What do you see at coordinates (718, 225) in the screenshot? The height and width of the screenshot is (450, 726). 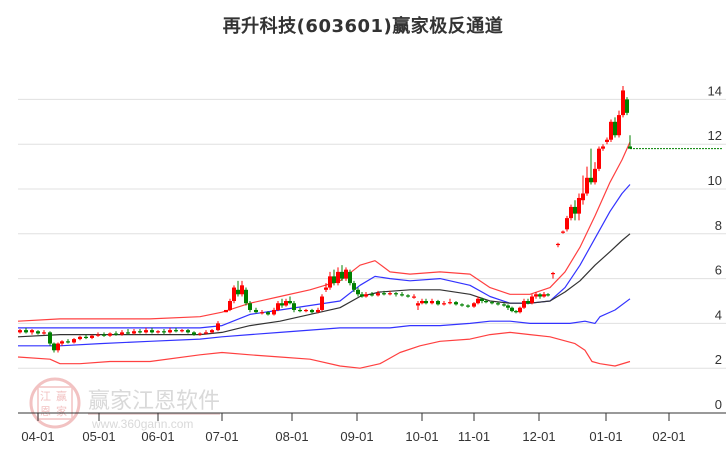 I see `y-tick-label: 8` at bounding box center [718, 225].